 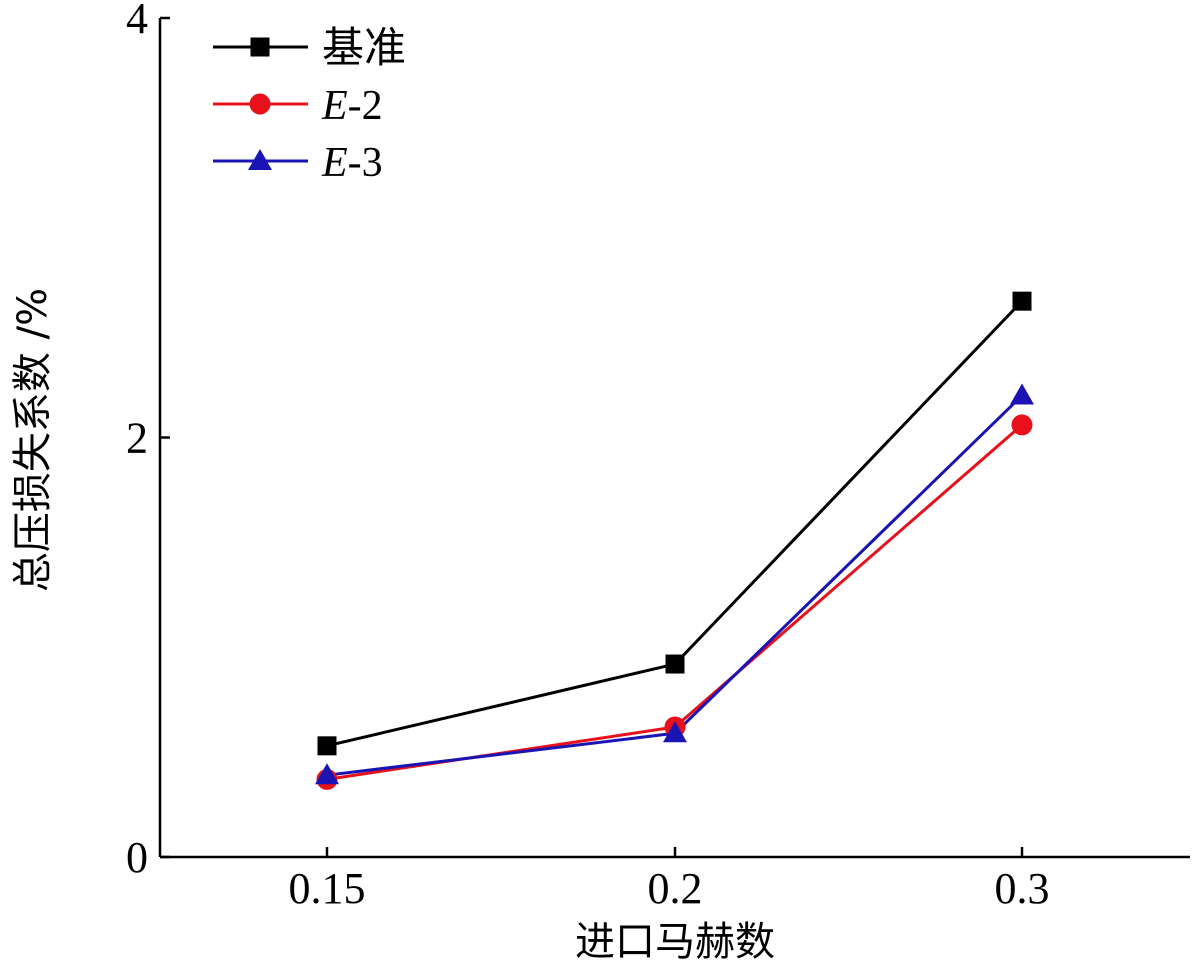 I want to click on legend-marker-triangle, so click(x=260, y=159).